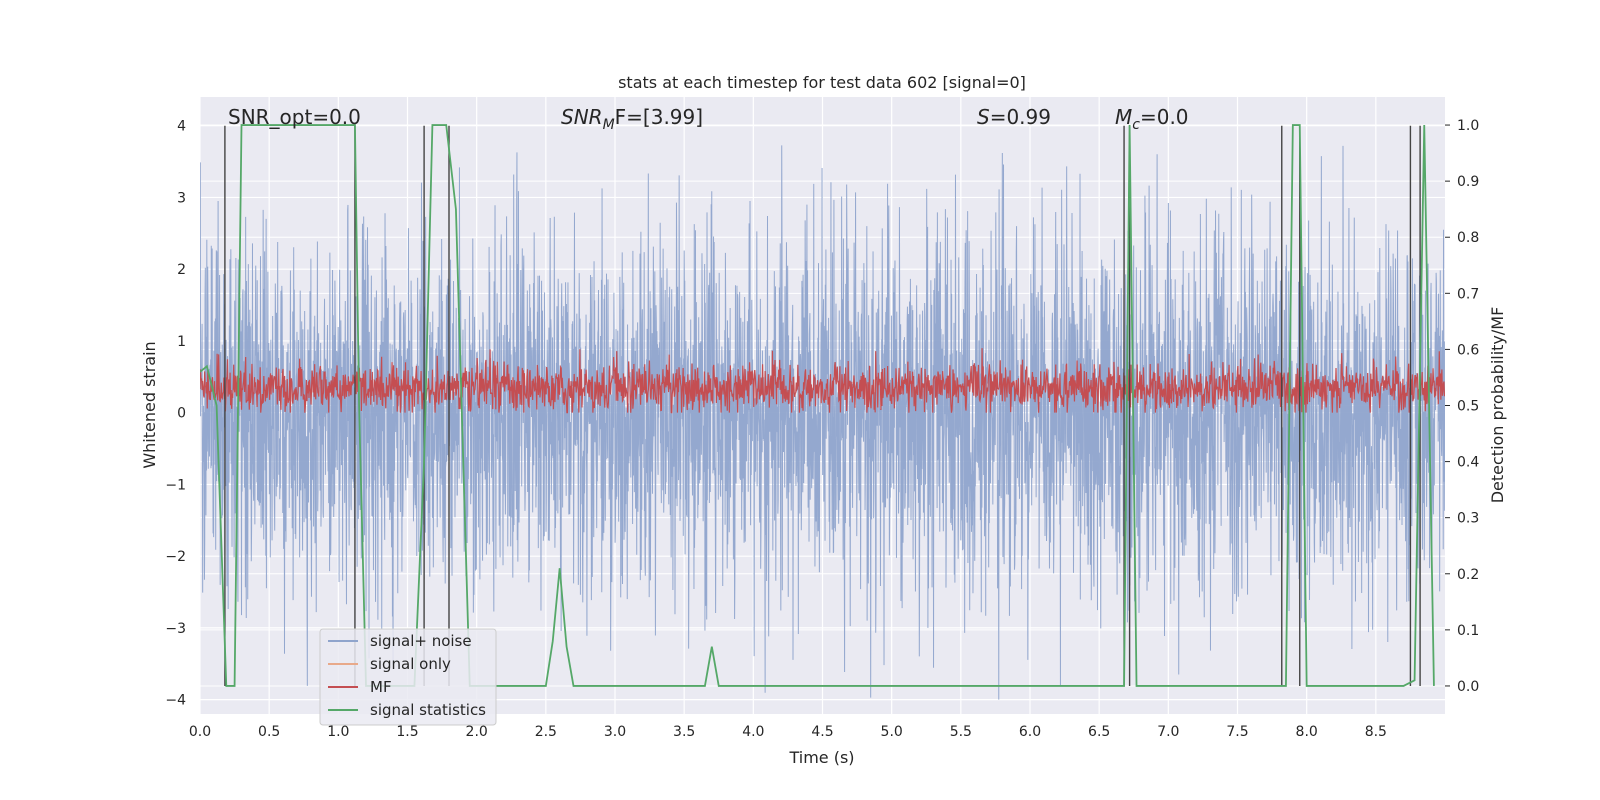  I want to click on x-tick-label-3: 1.5, so click(407, 732).